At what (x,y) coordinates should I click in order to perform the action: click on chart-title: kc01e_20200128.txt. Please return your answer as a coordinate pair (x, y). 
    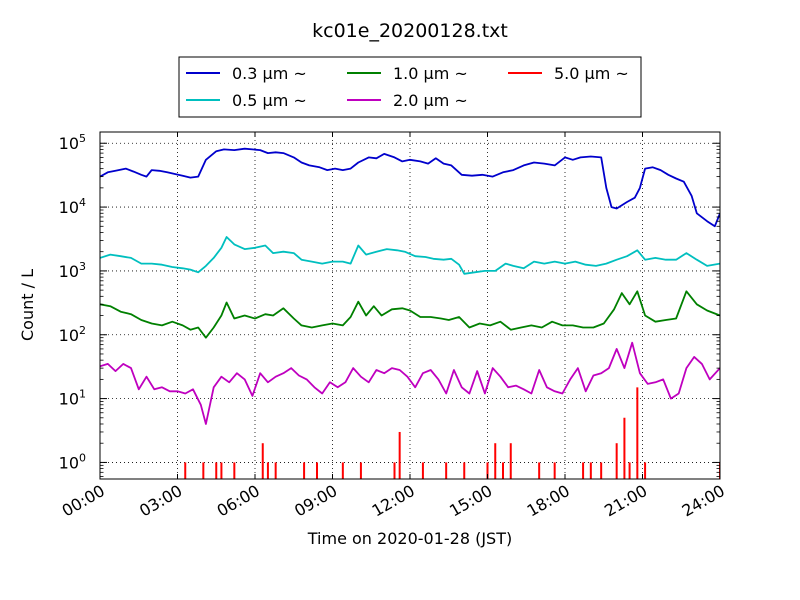
    Looking at the image, I should click on (410, 31).